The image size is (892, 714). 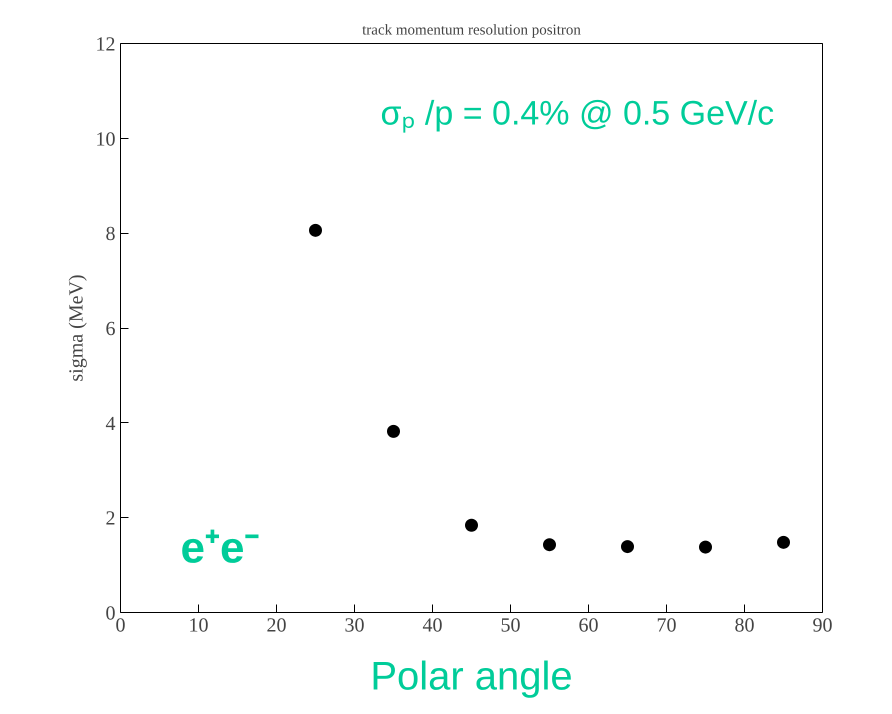 I want to click on x-axis-title: Polar angle, so click(x=471, y=676).